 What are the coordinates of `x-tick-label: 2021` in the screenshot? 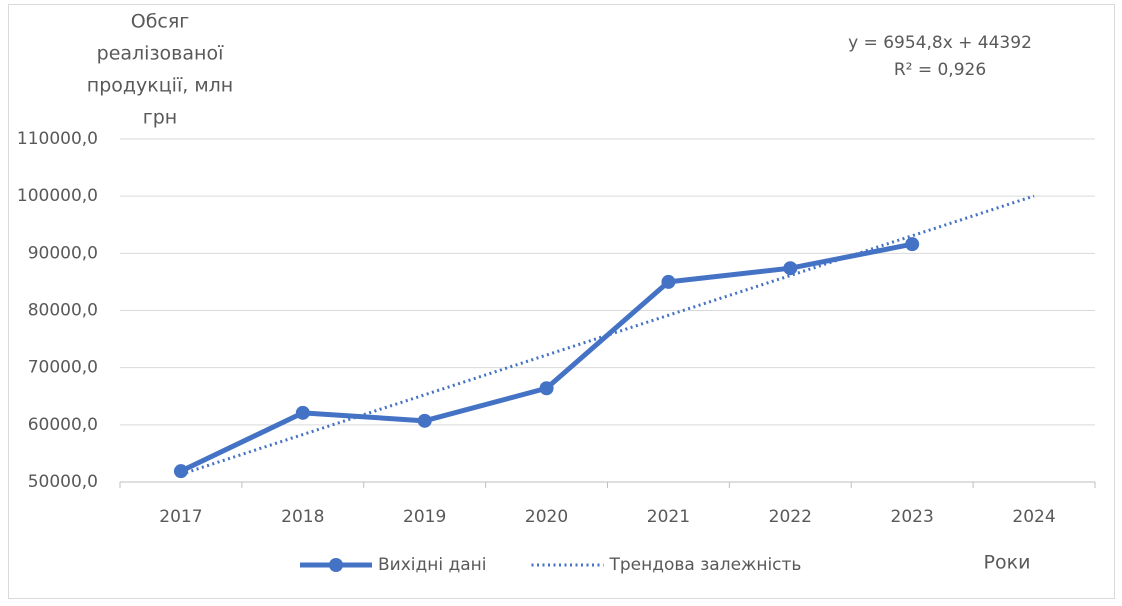 It's located at (668, 517).